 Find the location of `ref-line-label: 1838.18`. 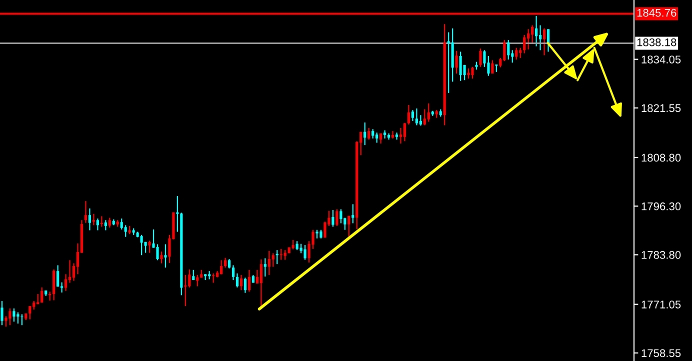

ref-line-label: 1838.18 is located at coordinates (656, 42).